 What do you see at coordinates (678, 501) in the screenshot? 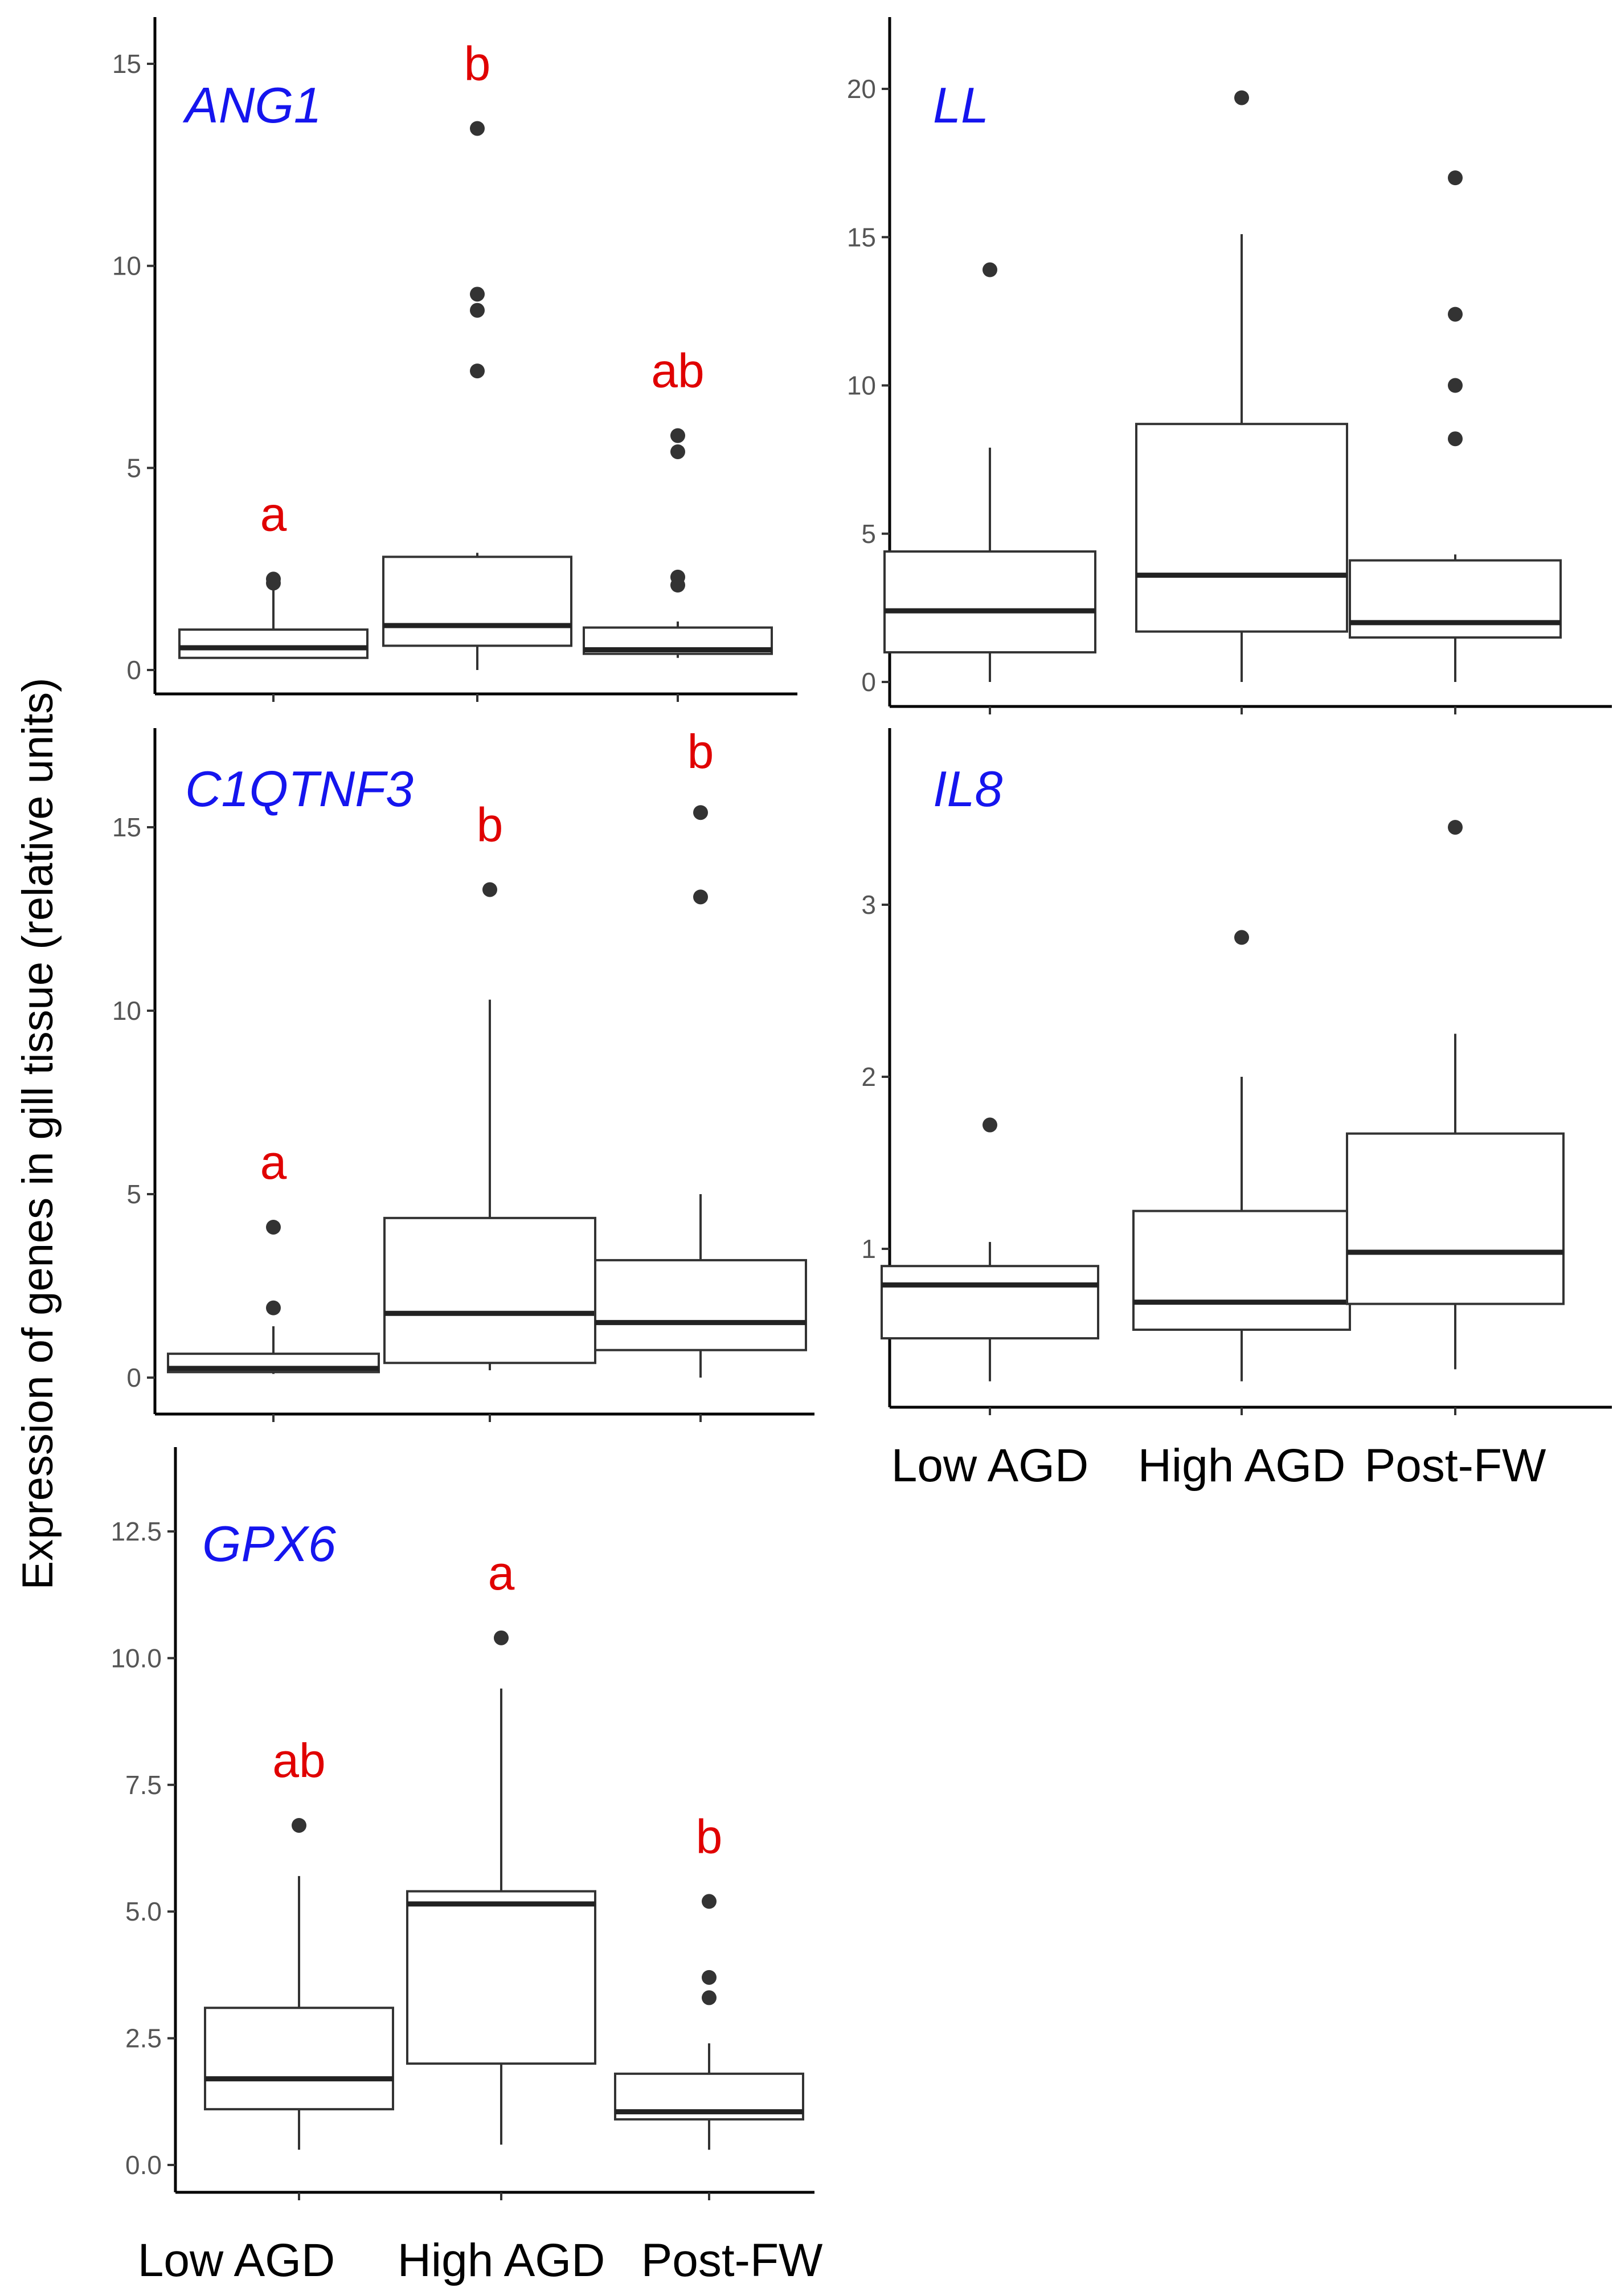
I see `box-post-fw: ab` at bounding box center [678, 501].